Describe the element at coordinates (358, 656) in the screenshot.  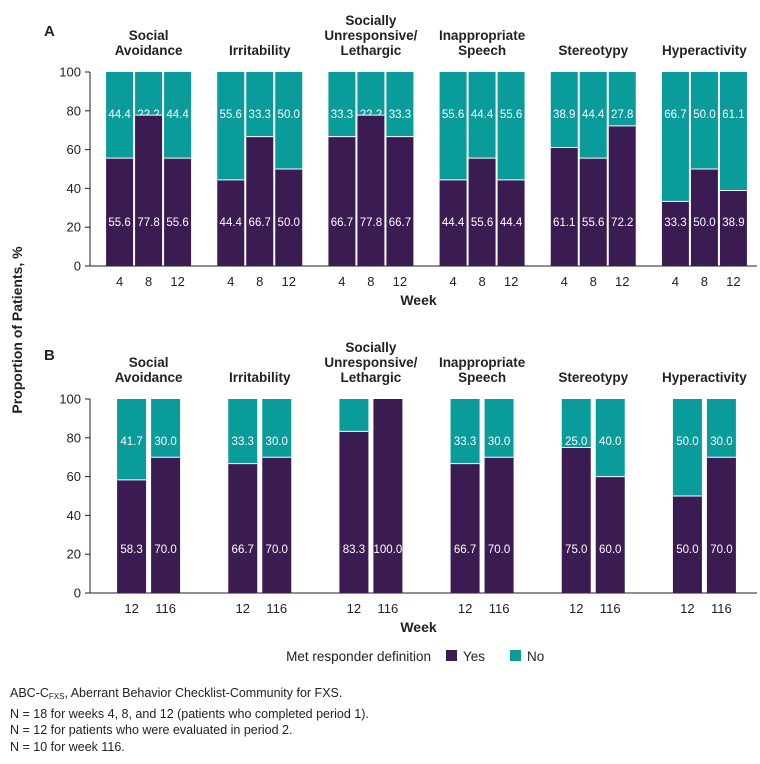
I see `legend-title: Met responder definition` at that location.